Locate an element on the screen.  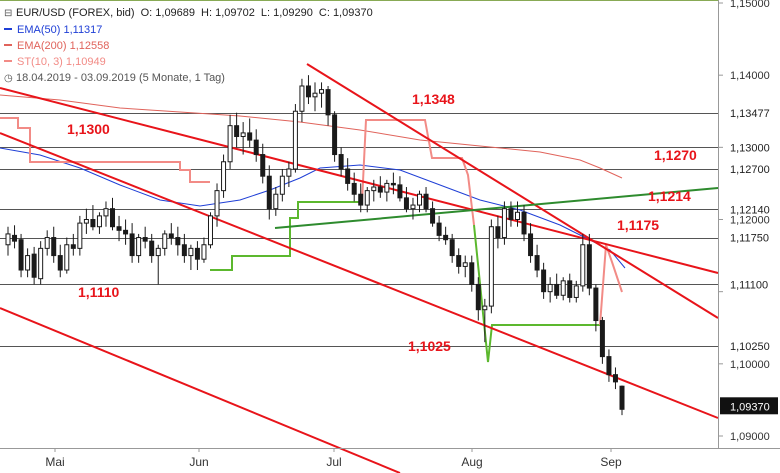
supertrend-name: ST(10, 3) is located at coordinates (40, 62).